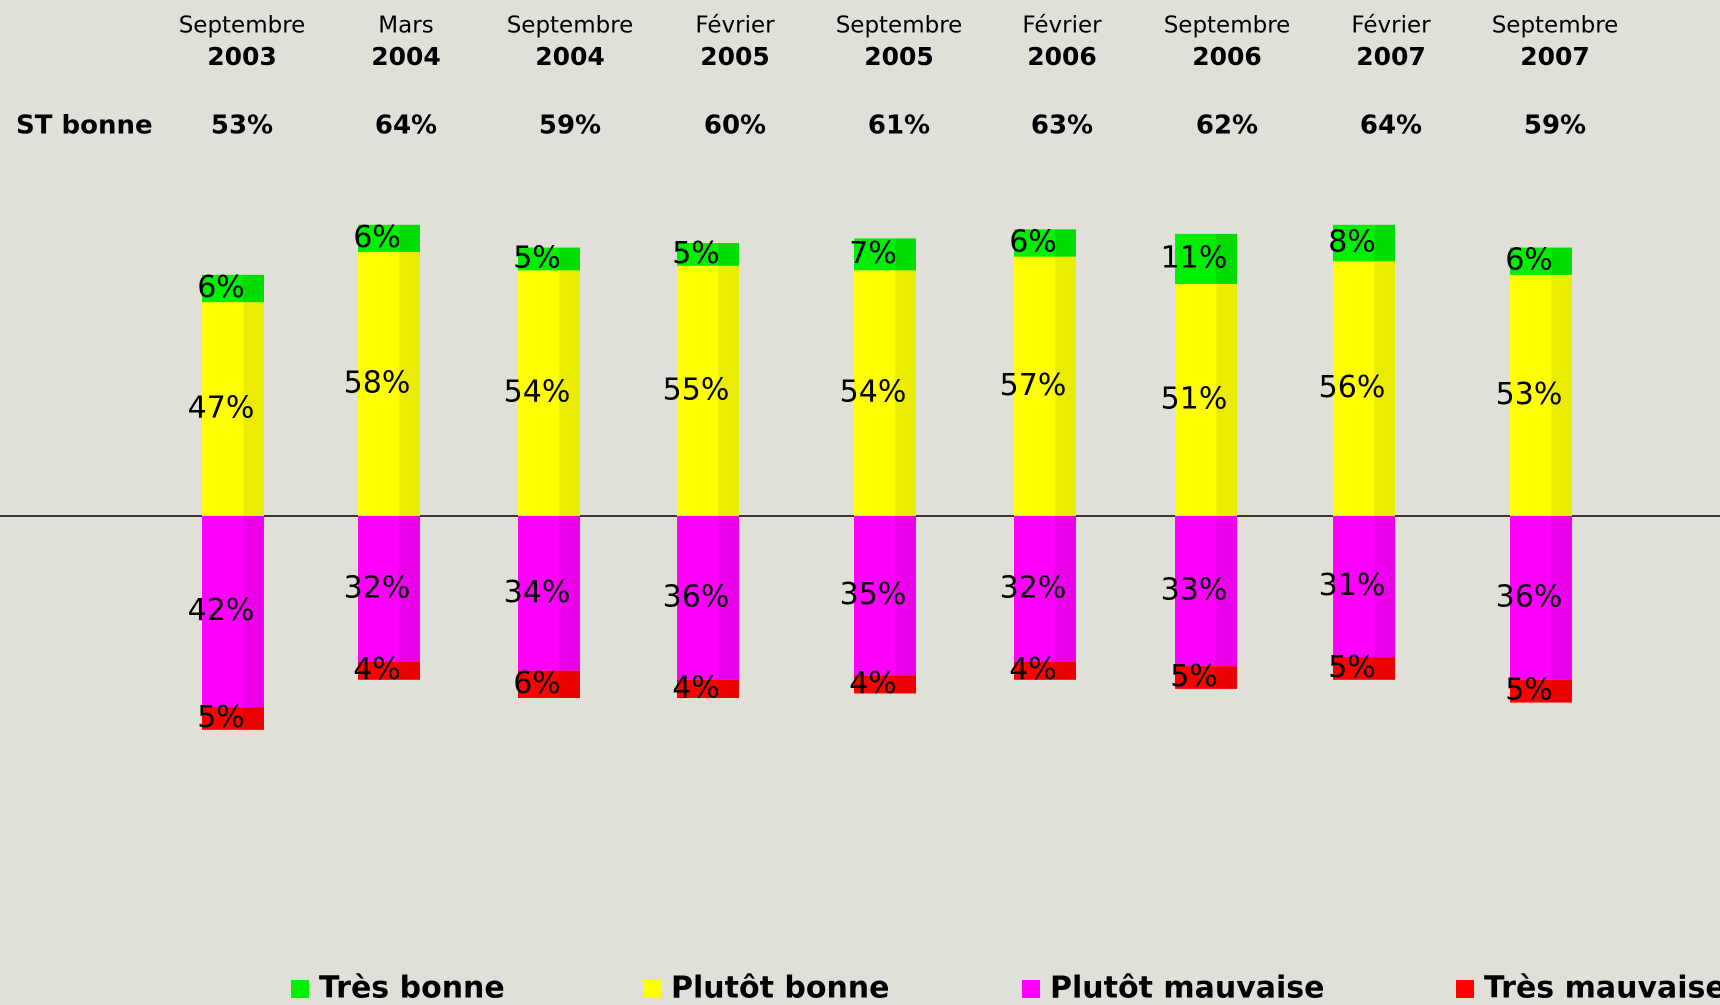  What do you see at coordinates (899, 126) in the screenshot?
I see `summary-value: 61%` at bounding box center [899, 126].